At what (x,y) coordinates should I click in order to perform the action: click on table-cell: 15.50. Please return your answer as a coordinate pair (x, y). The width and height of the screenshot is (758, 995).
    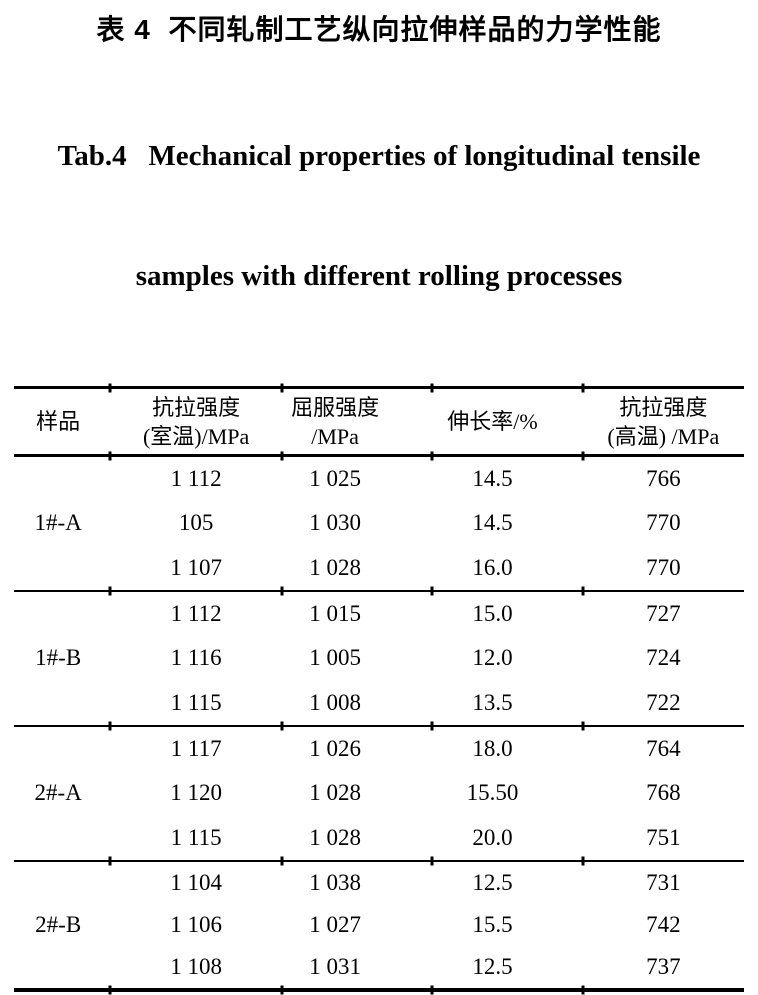
    Looking at the image, I should click on (492, 793).